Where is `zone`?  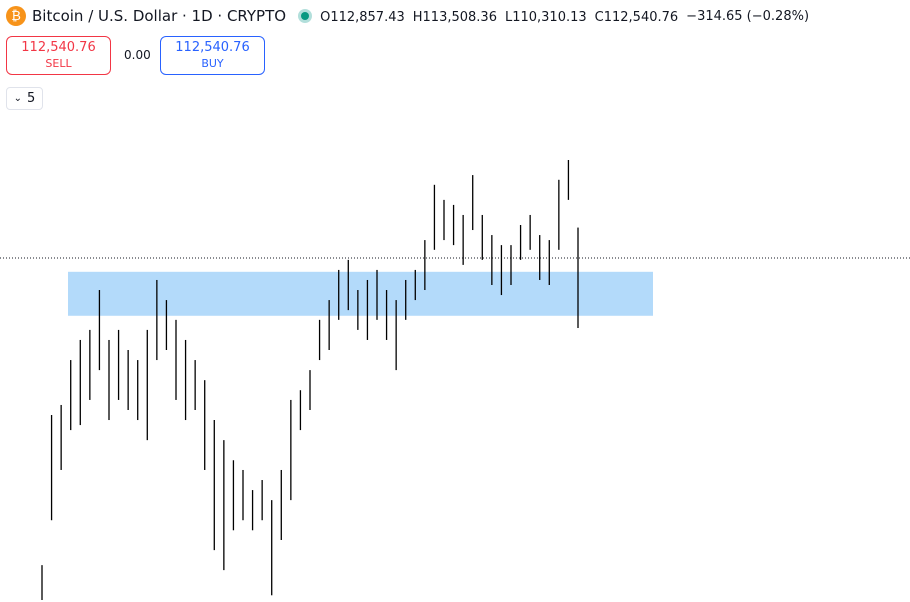 zone is located at coordinates (360, 293).